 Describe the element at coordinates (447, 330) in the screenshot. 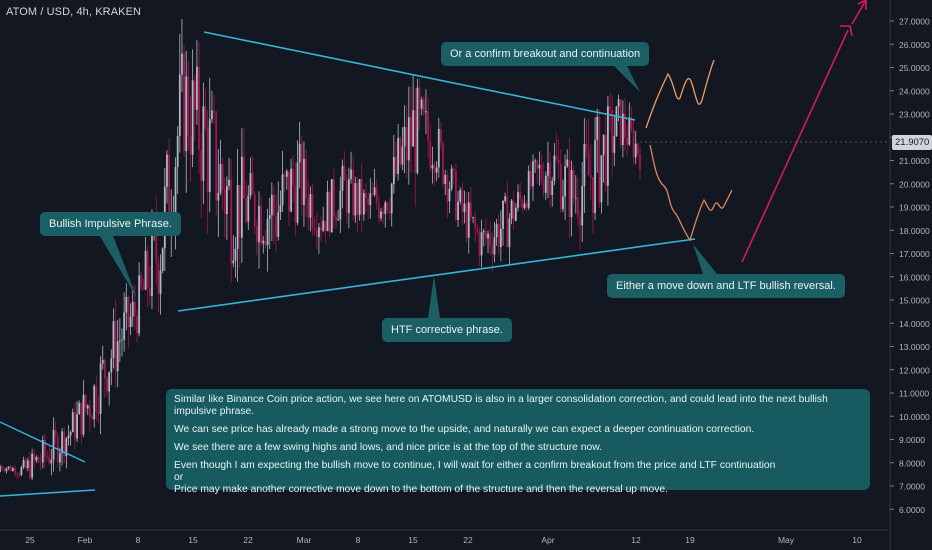

I see `callout-corrective: HTF corrective phrase.` at that location.